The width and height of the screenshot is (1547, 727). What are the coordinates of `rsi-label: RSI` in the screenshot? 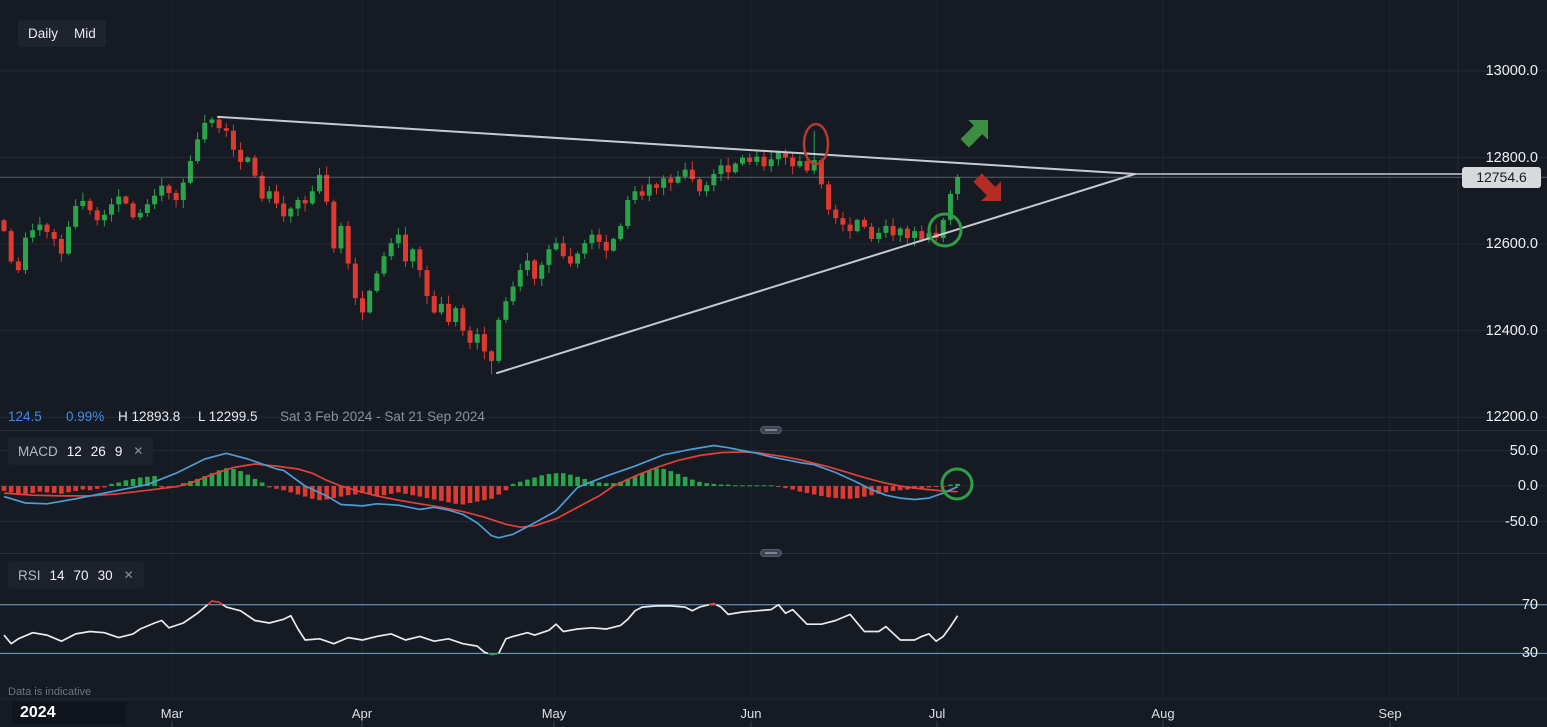 It's located at (29, 575).